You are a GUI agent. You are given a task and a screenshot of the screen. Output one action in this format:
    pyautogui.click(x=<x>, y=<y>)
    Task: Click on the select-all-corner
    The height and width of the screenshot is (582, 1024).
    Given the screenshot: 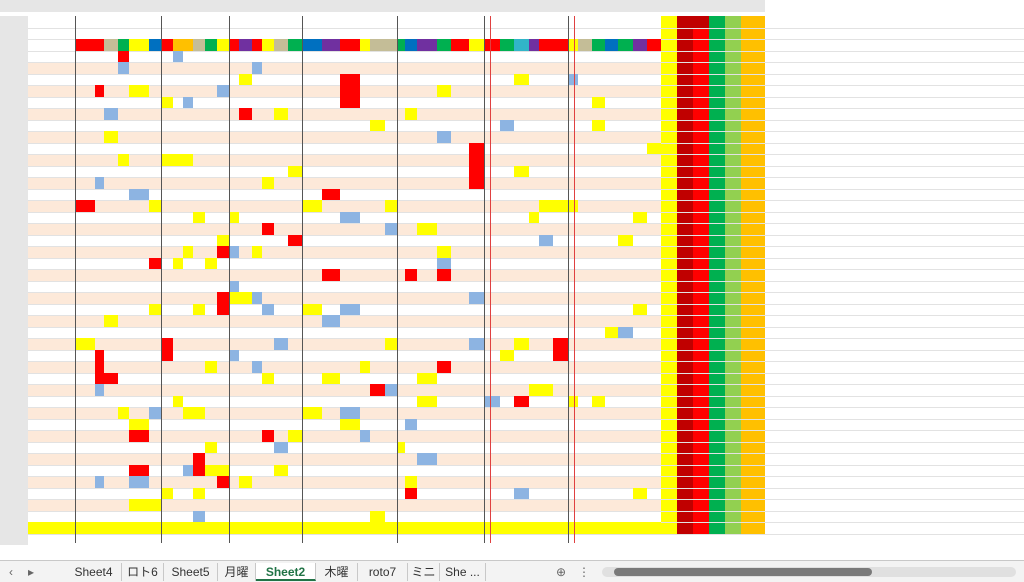 What is the action you would take?
    pyautogui.click(x=14, y=6)
    